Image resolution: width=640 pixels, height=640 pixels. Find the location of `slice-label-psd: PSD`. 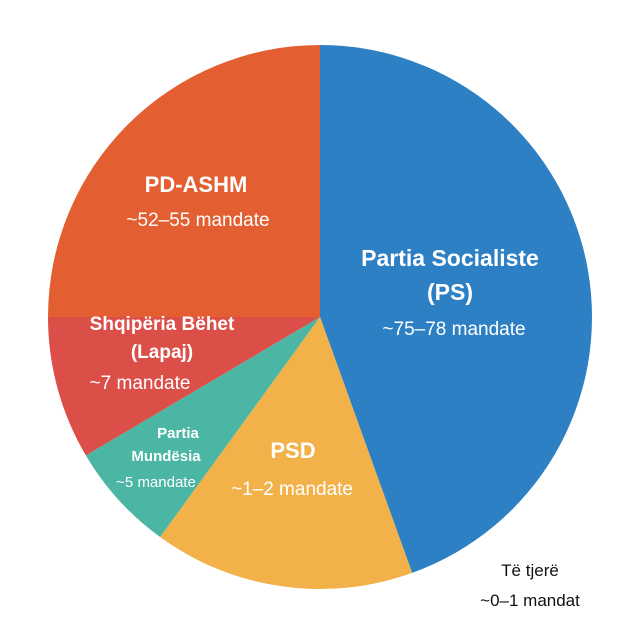

slice-label-psd: PSD is located at coordinates (292, 450).